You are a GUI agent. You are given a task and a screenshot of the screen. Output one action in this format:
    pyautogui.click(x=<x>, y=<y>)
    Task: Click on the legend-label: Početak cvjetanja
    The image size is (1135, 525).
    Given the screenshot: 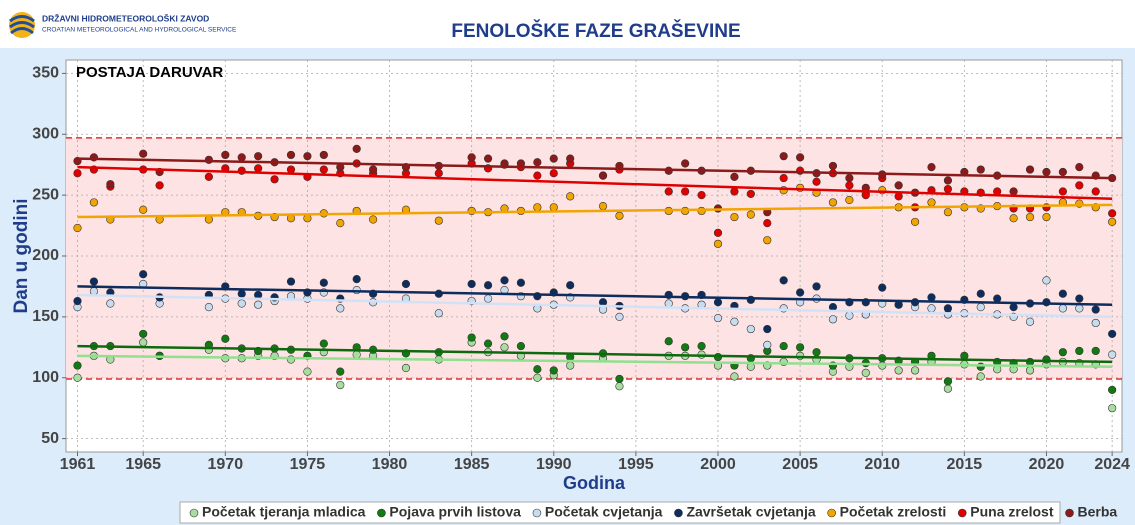 What is the action you would take?
    pyautogui.click(x=604, y=512)
    